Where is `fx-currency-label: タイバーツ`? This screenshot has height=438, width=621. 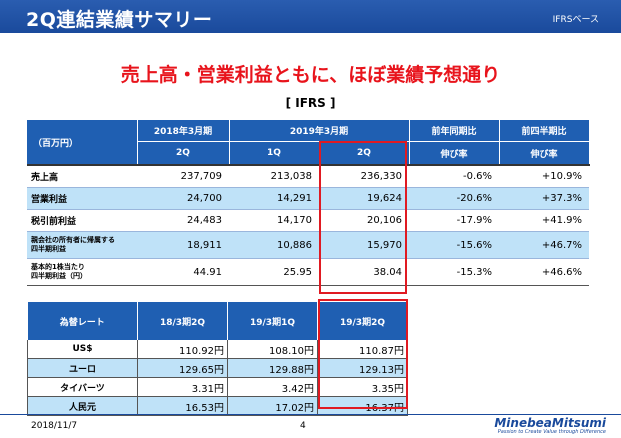 fx-currency-label: タイバーツ is located at coordinates (82, 387).